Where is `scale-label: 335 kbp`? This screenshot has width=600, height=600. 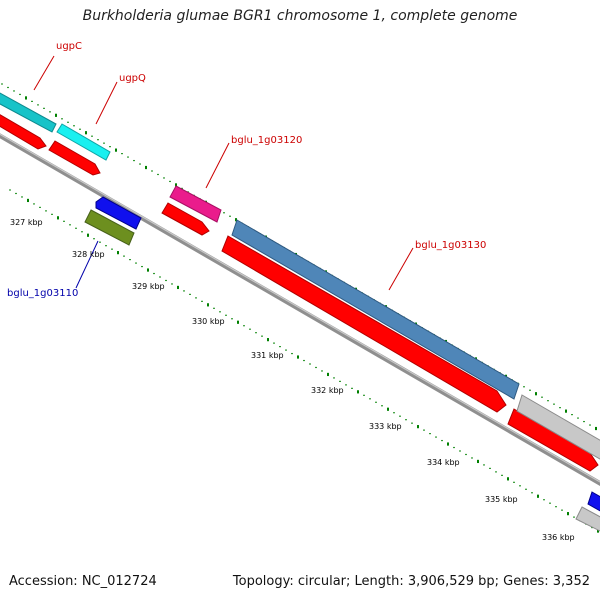
scale-label: 335 kbp is located at coordinates (501, 499).